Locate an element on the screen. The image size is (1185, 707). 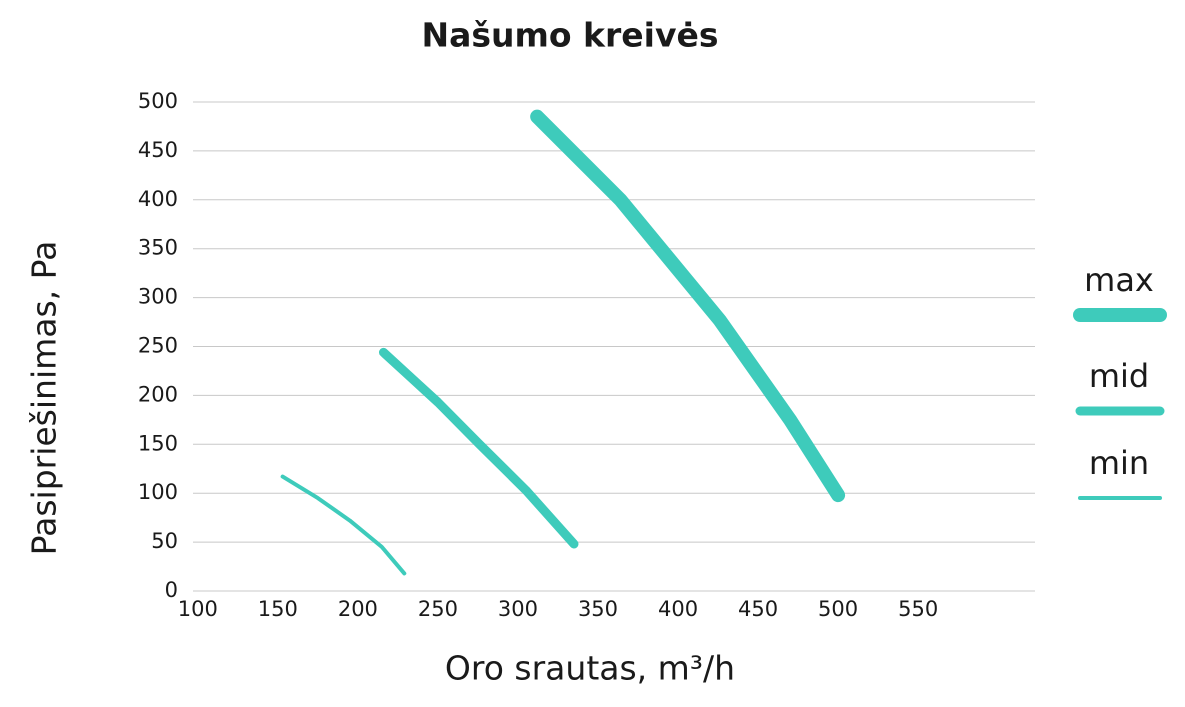
x-tick-label: 200 is located at coordinates (358, 609).